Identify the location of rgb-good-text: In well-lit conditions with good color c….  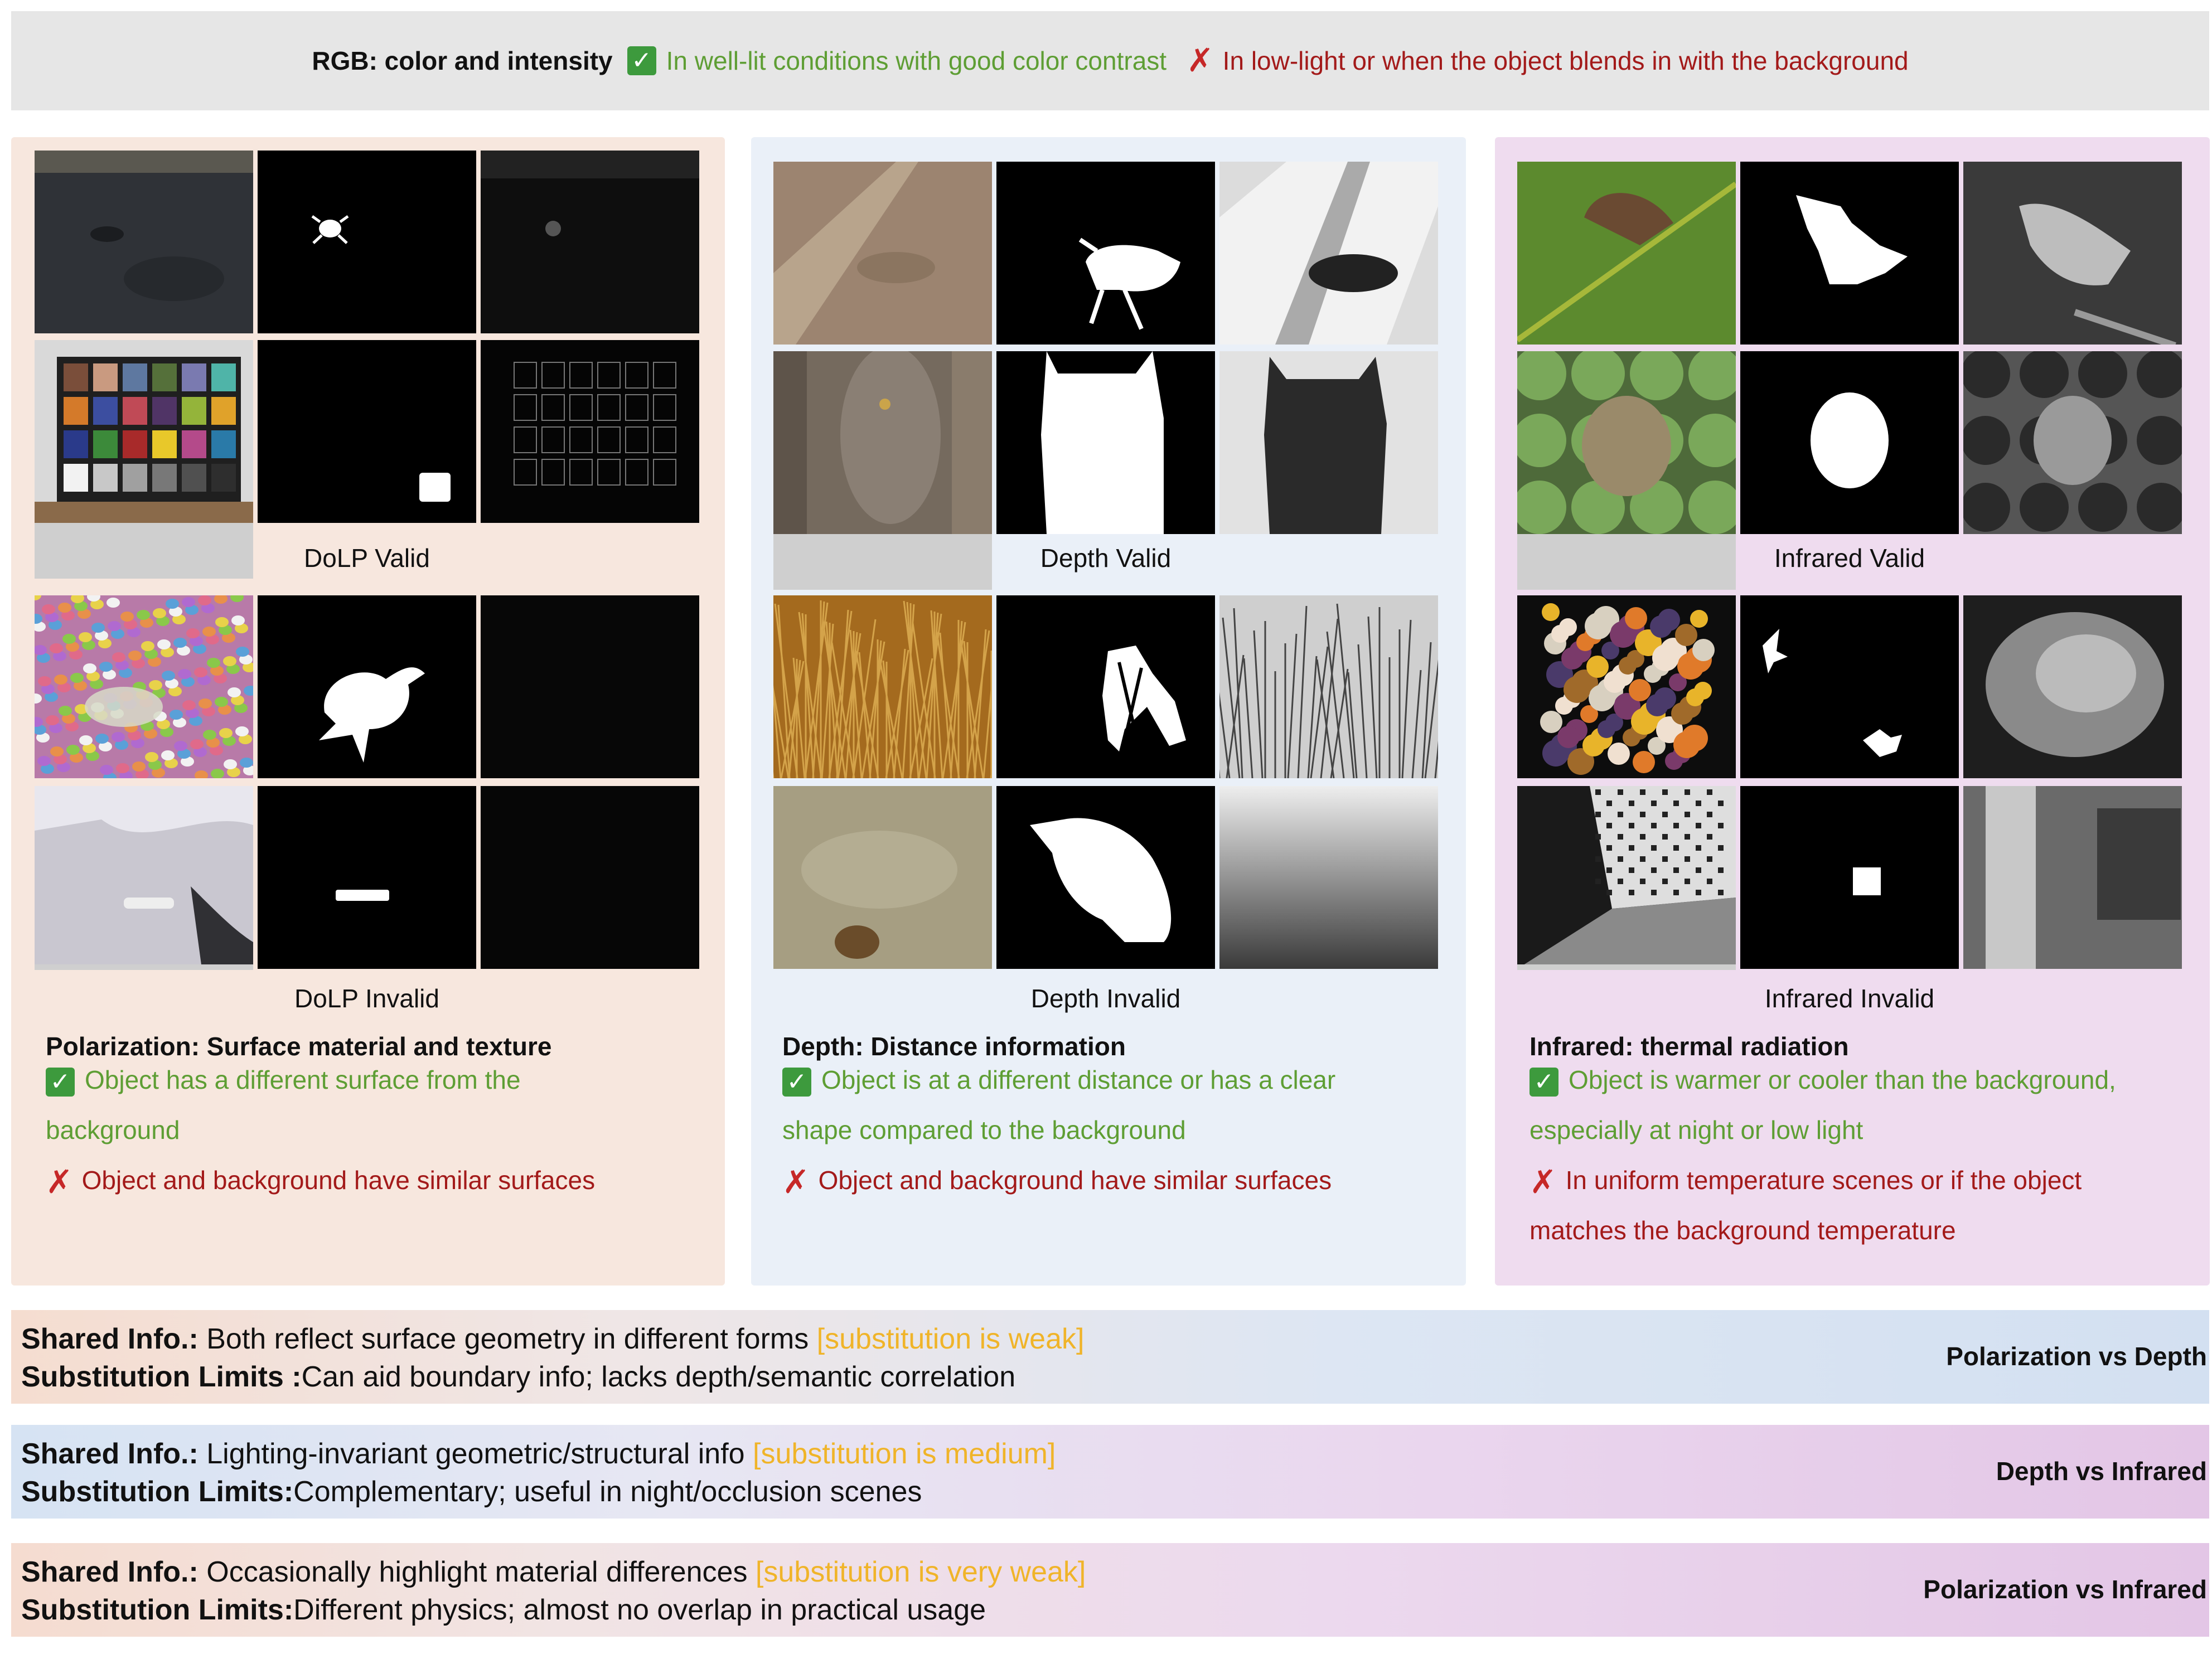
(916, 61).